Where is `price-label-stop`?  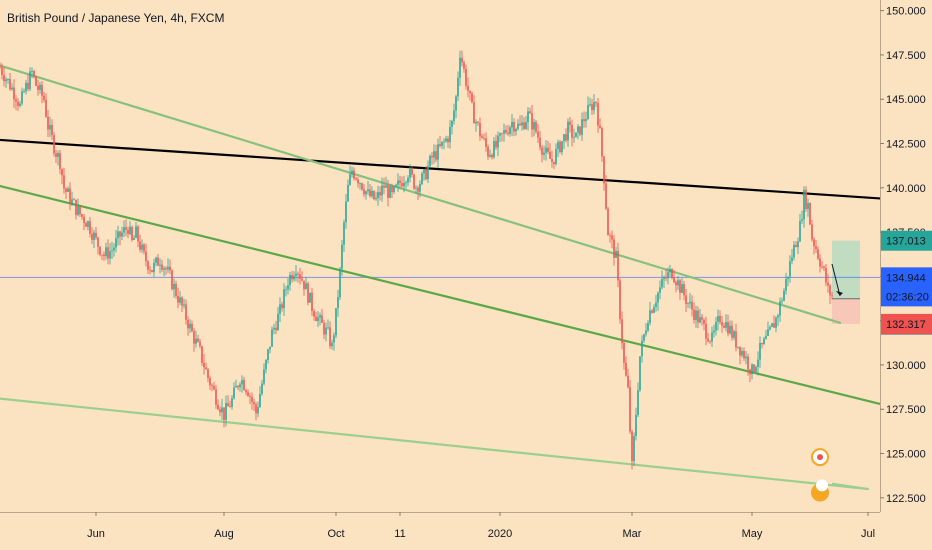
price-label-stop is located at coordinates (906, 323).